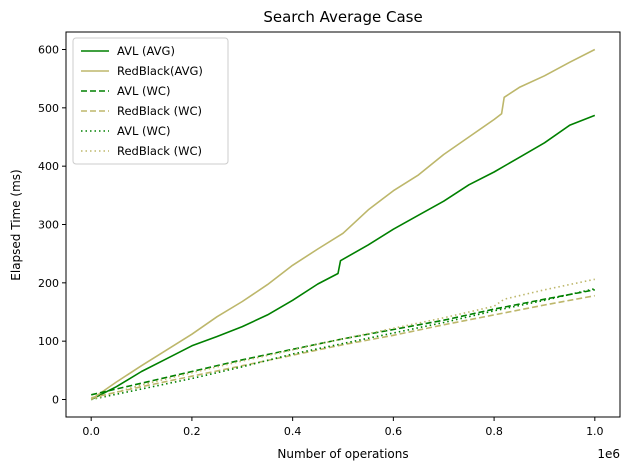 The width and height of the screenshot is (630, 470). Describe the element at coordinates (48, 341) in the screenshot. I see `y-tick-label: 100` at that location.